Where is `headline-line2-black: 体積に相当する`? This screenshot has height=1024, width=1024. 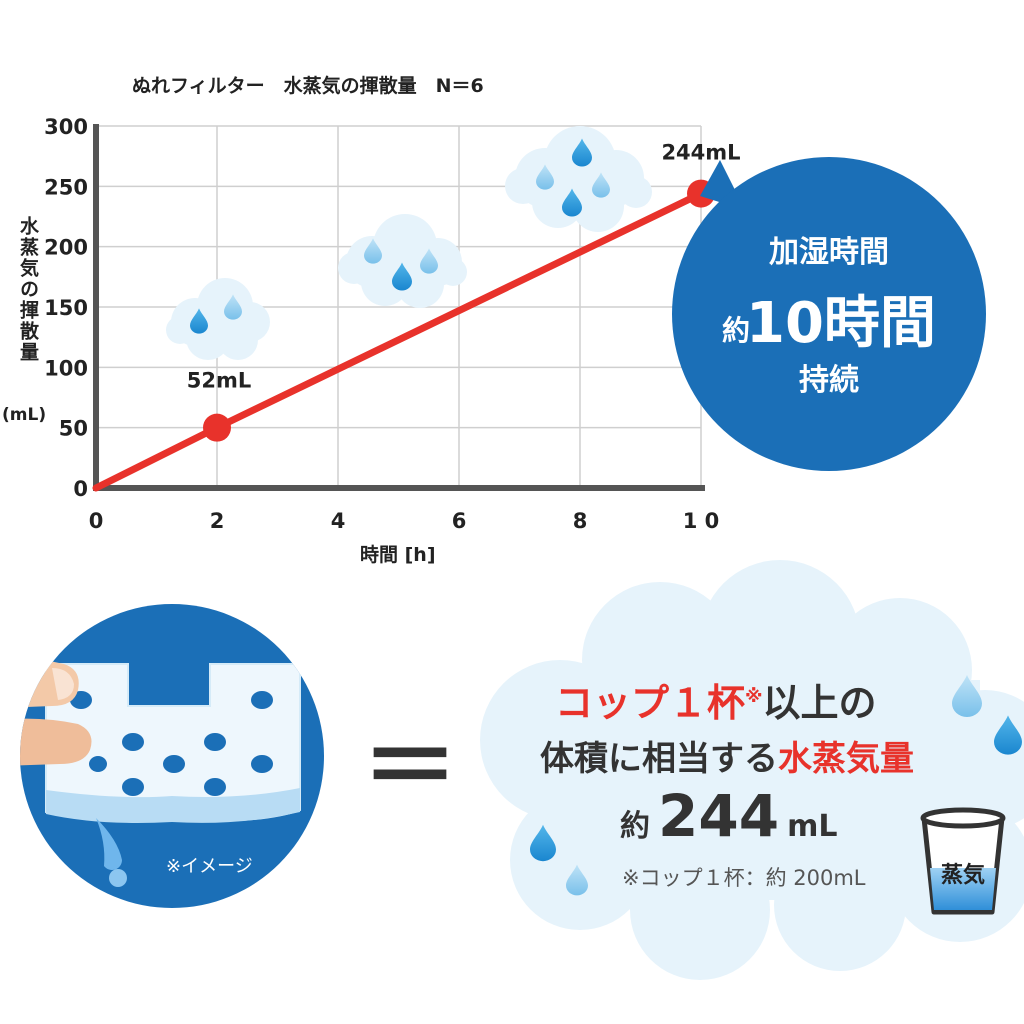 headline-line2-black: 体積に相当する is located at coordinates (659, 759).